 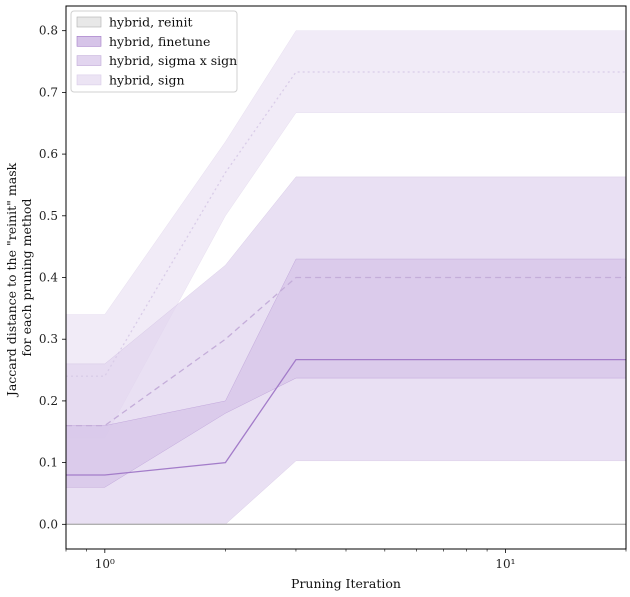 I want to click on legend-label: hybrid, sign, so click(x=147, y=79).